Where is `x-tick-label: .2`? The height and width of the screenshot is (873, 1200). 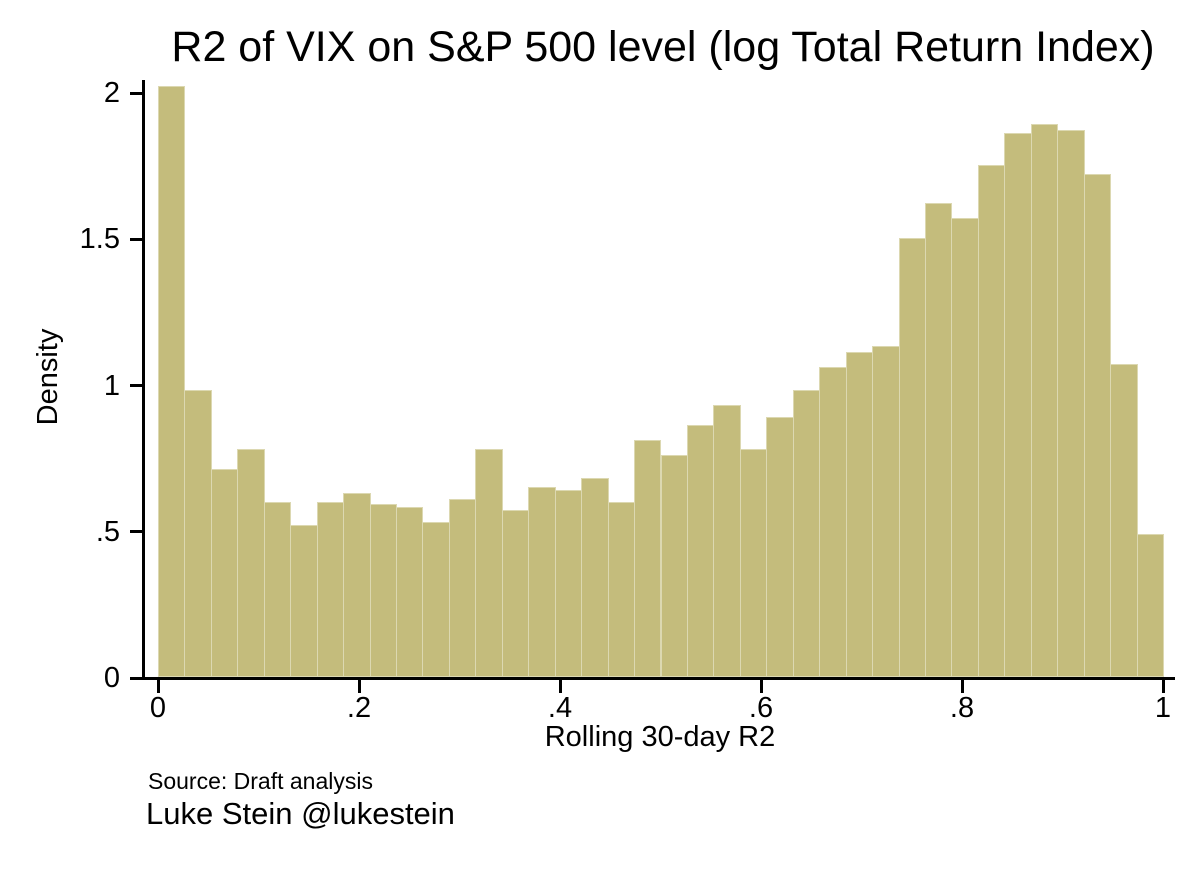 x-tick-label: .2 is located at coordinates (359, 708).